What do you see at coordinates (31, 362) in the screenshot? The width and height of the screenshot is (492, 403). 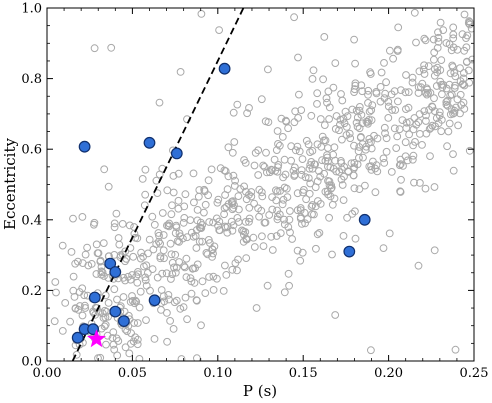 I see `y-tick-label: 0.0` at bounding box center [31, 362].